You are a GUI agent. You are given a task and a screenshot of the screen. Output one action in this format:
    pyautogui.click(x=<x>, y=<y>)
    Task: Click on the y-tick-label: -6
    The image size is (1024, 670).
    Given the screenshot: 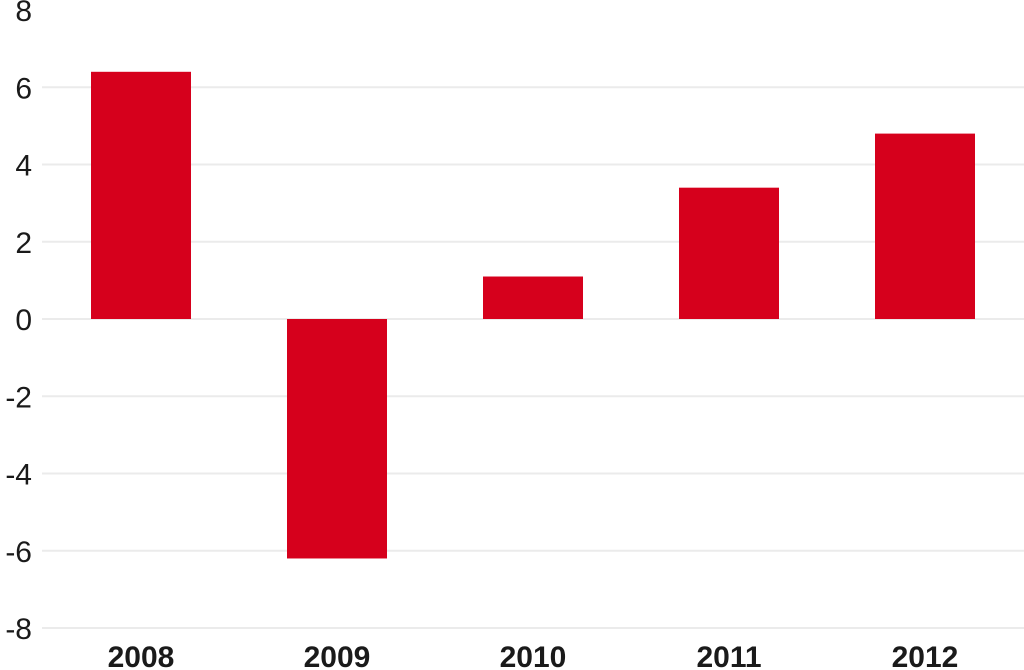 What is the action you would take?
    pyautogui.click(x=18, y=552)
    